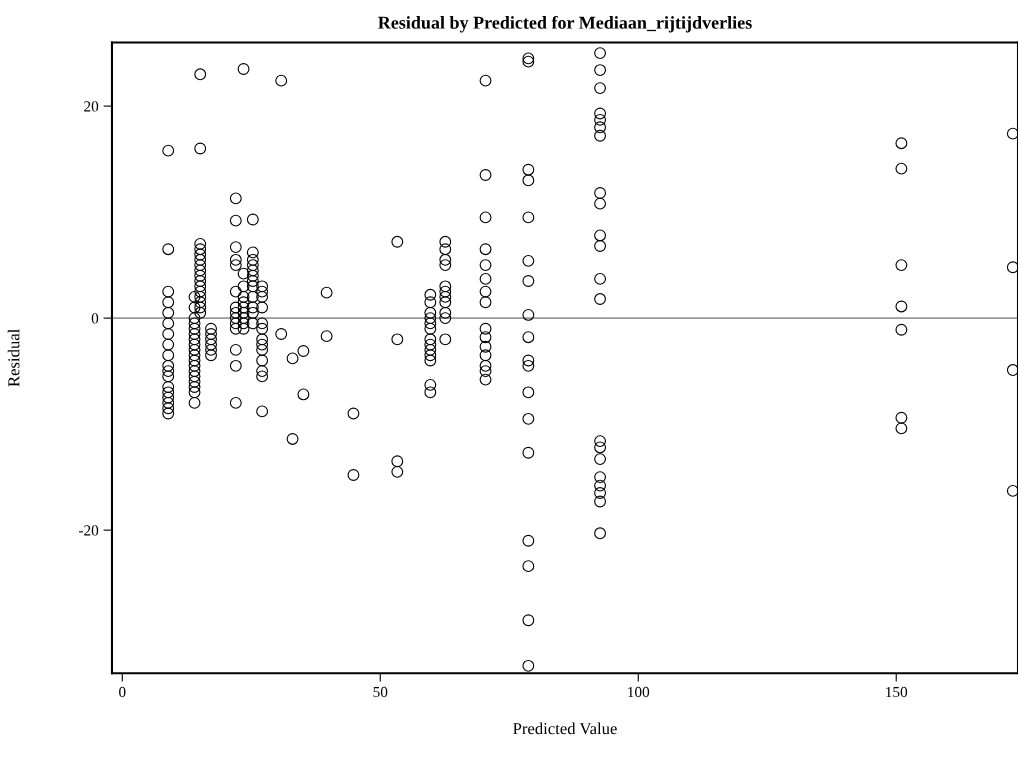 This screenshot has width=1018, height=759. Describe the element at coordinates (122, 692) in the screenshot. I see `x-tick-label: 0` at that location.